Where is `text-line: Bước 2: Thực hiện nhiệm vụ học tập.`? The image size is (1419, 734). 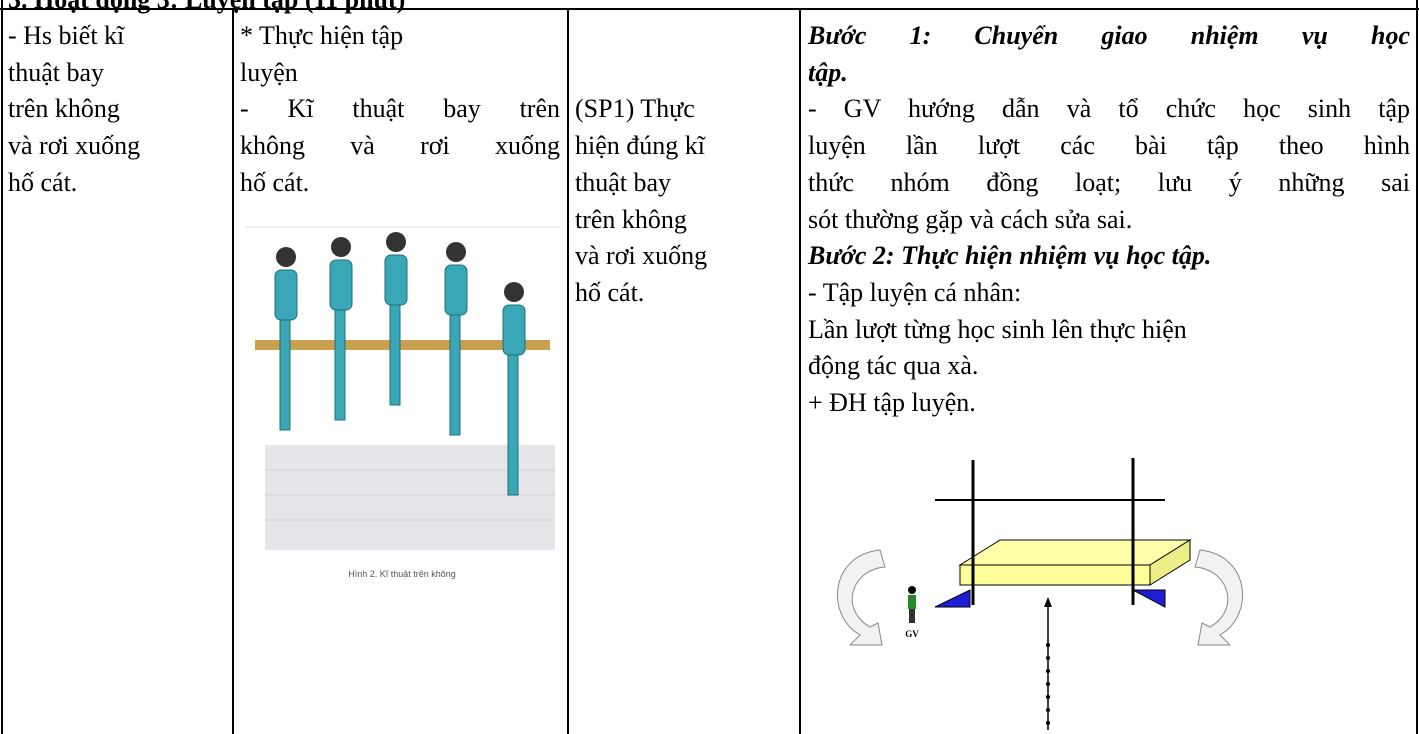
text-line: Bước 2: Thực hiện nhiệm vụ học tập. is located at coordinates (1010, 256).